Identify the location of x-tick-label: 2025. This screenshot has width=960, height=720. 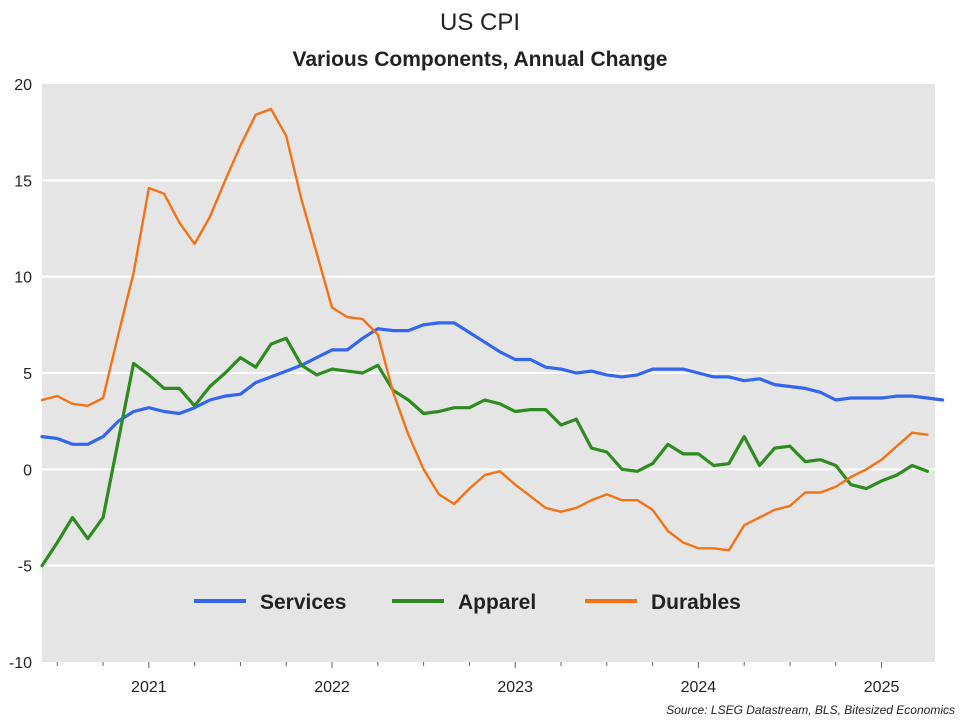
(882, 687).